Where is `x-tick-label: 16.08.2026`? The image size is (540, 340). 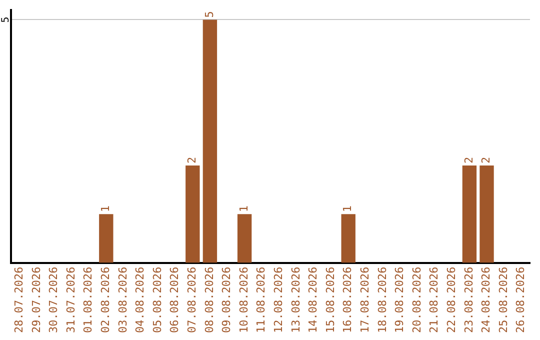 x-tick-label: 16.08.2026 is located at coordinates (347, 300).